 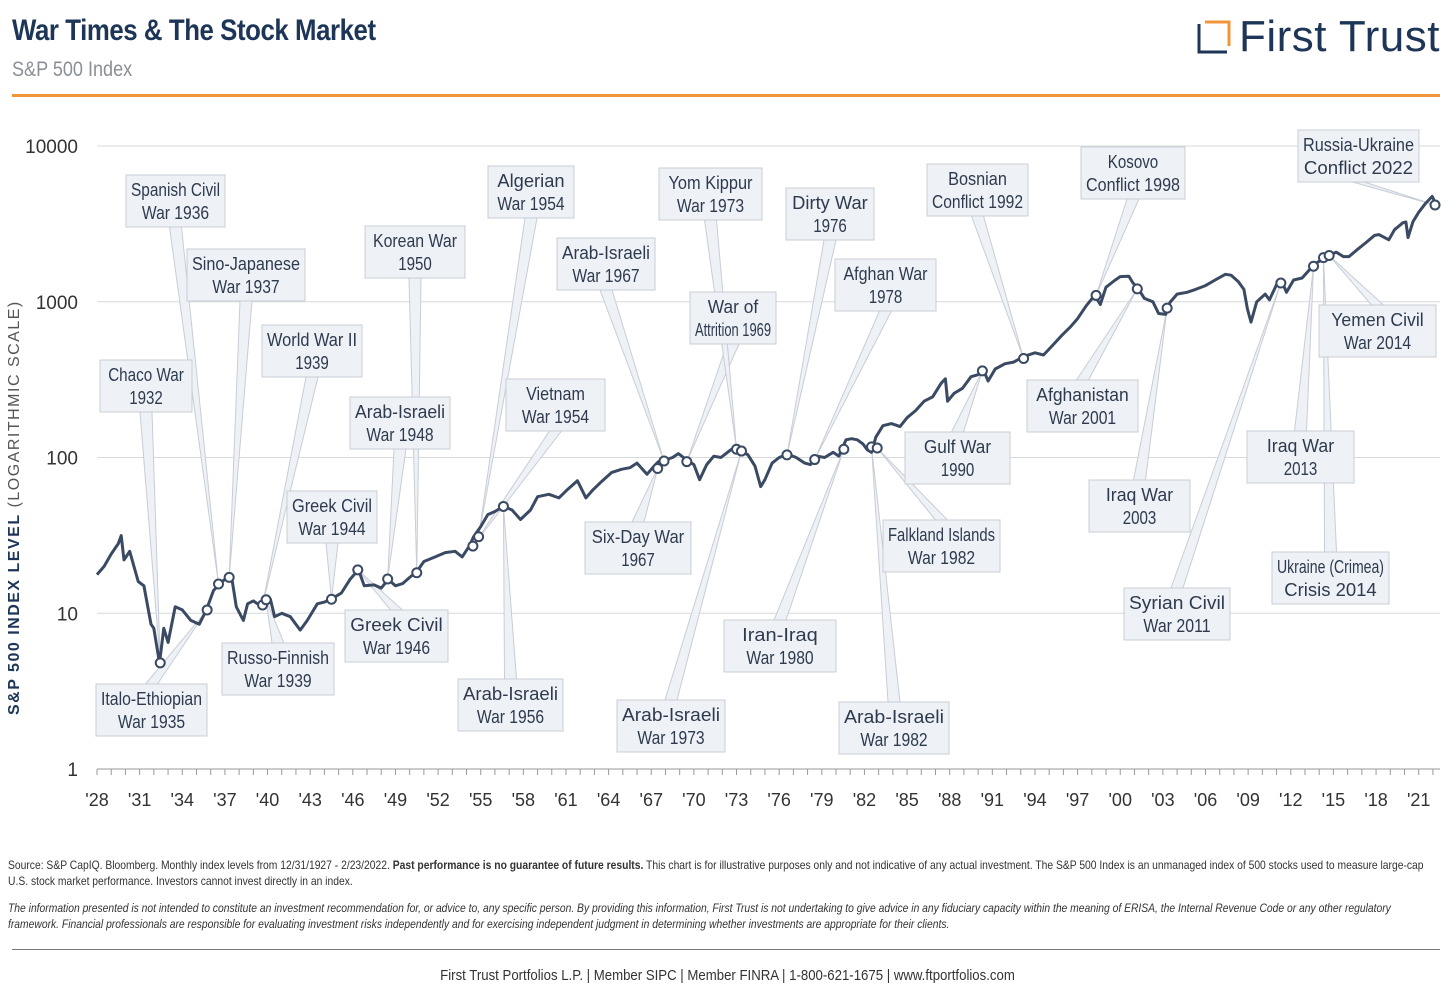 What do you see at coordinates (992, 800) in the screenshot?
I see `x-tick-label: '91` at bounding box center [992, 800].